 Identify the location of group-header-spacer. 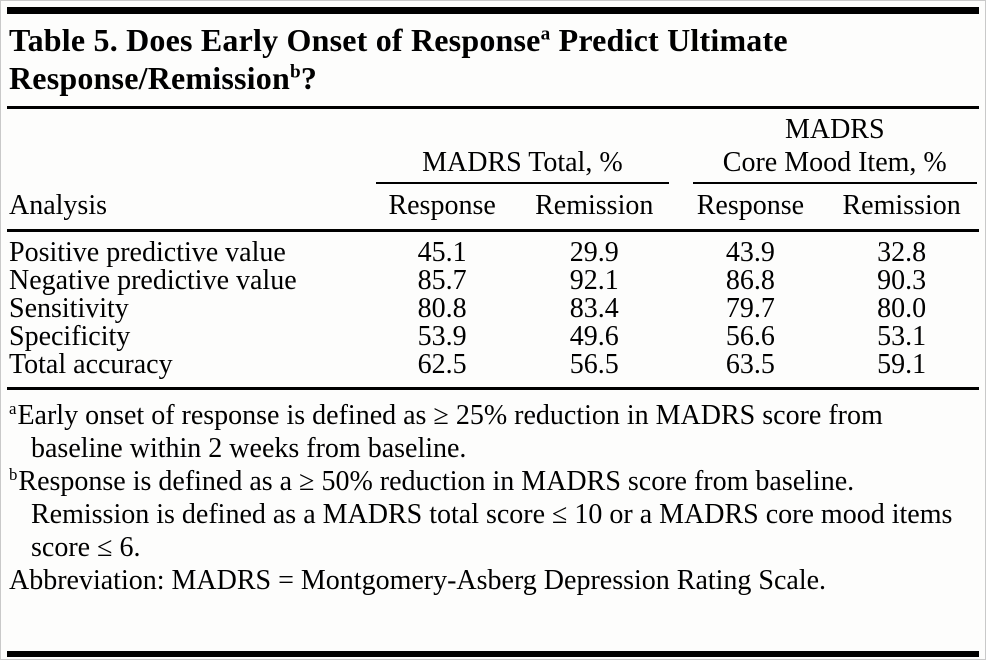
(189, 148).